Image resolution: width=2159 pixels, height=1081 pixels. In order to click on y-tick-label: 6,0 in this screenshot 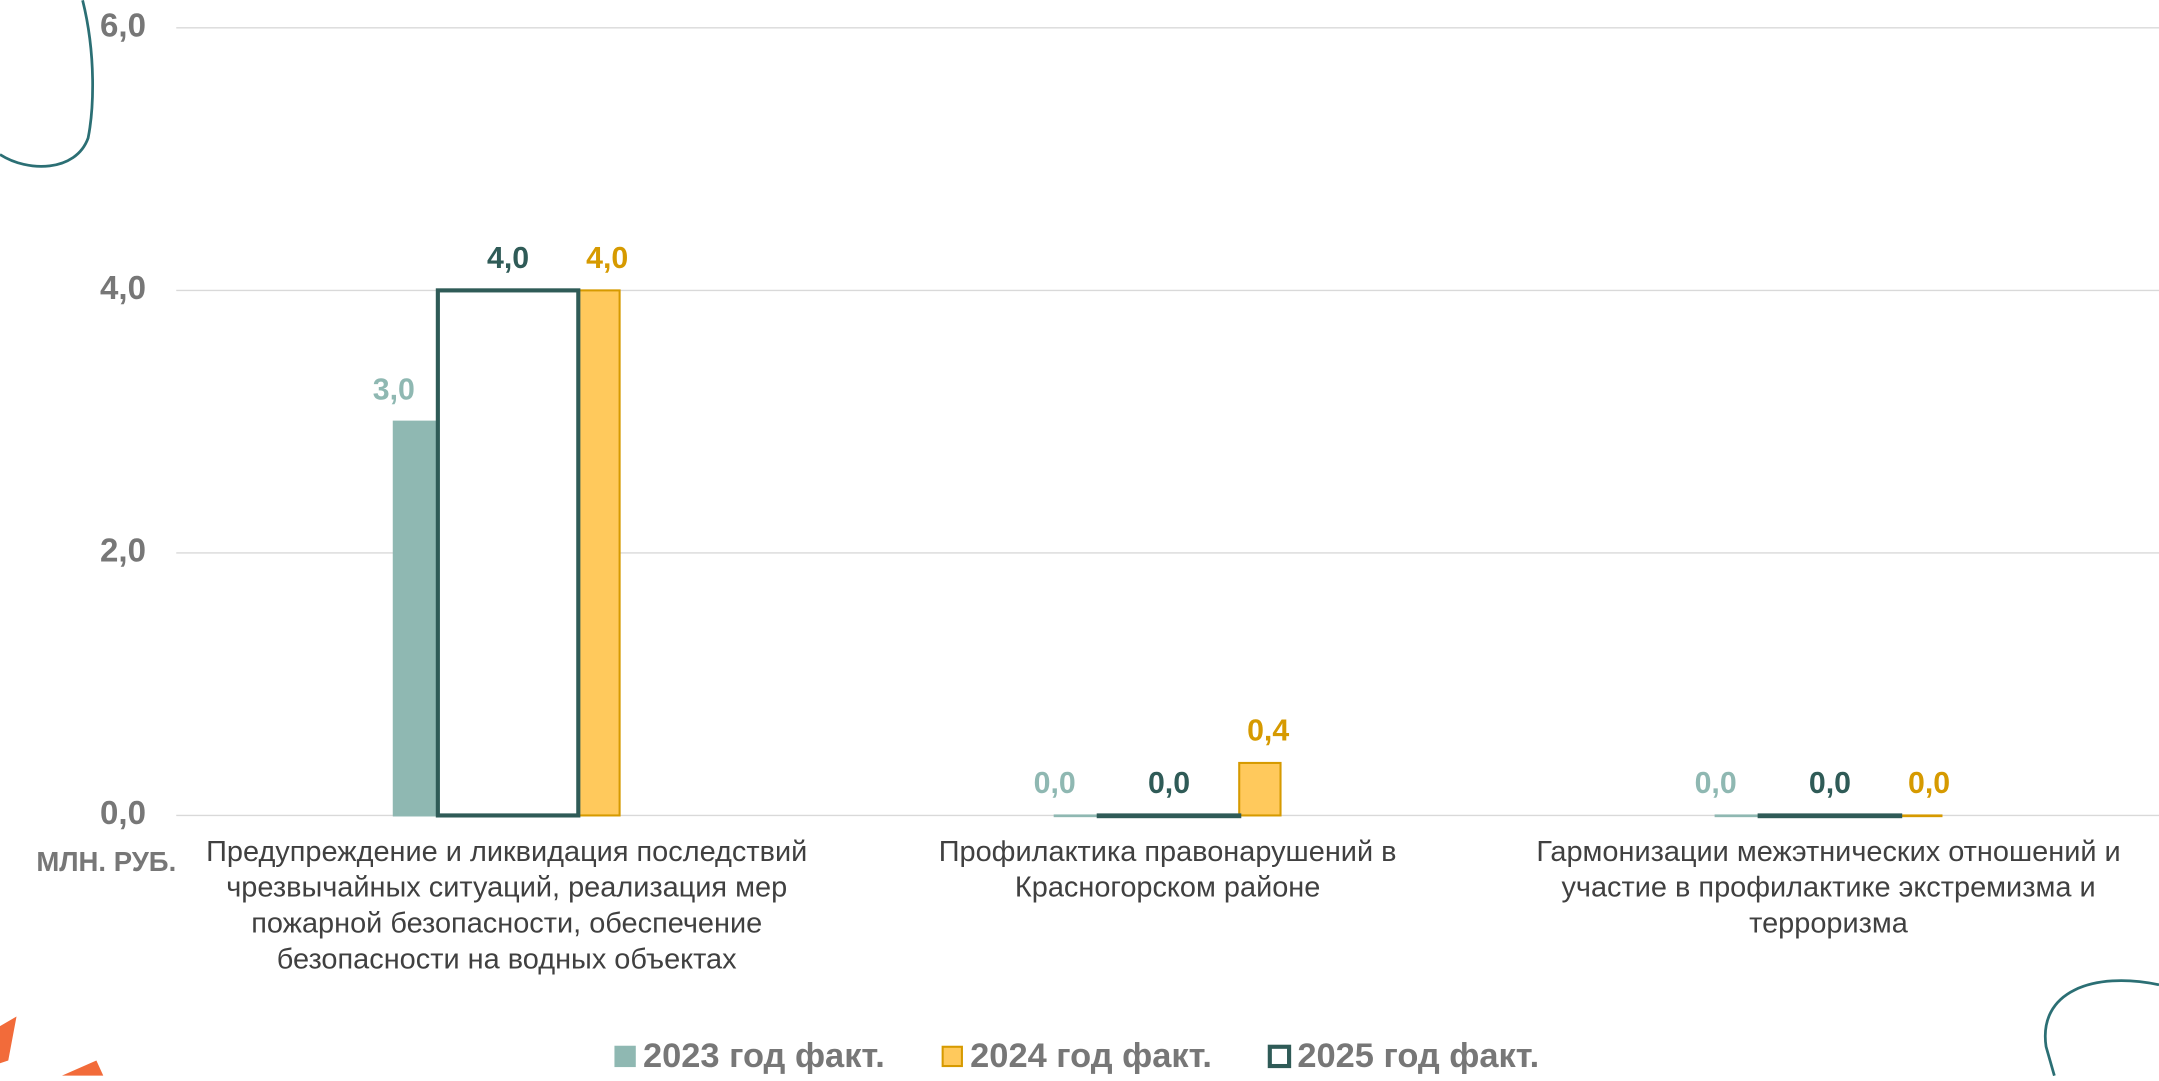, I will do `click(123, 26)`.